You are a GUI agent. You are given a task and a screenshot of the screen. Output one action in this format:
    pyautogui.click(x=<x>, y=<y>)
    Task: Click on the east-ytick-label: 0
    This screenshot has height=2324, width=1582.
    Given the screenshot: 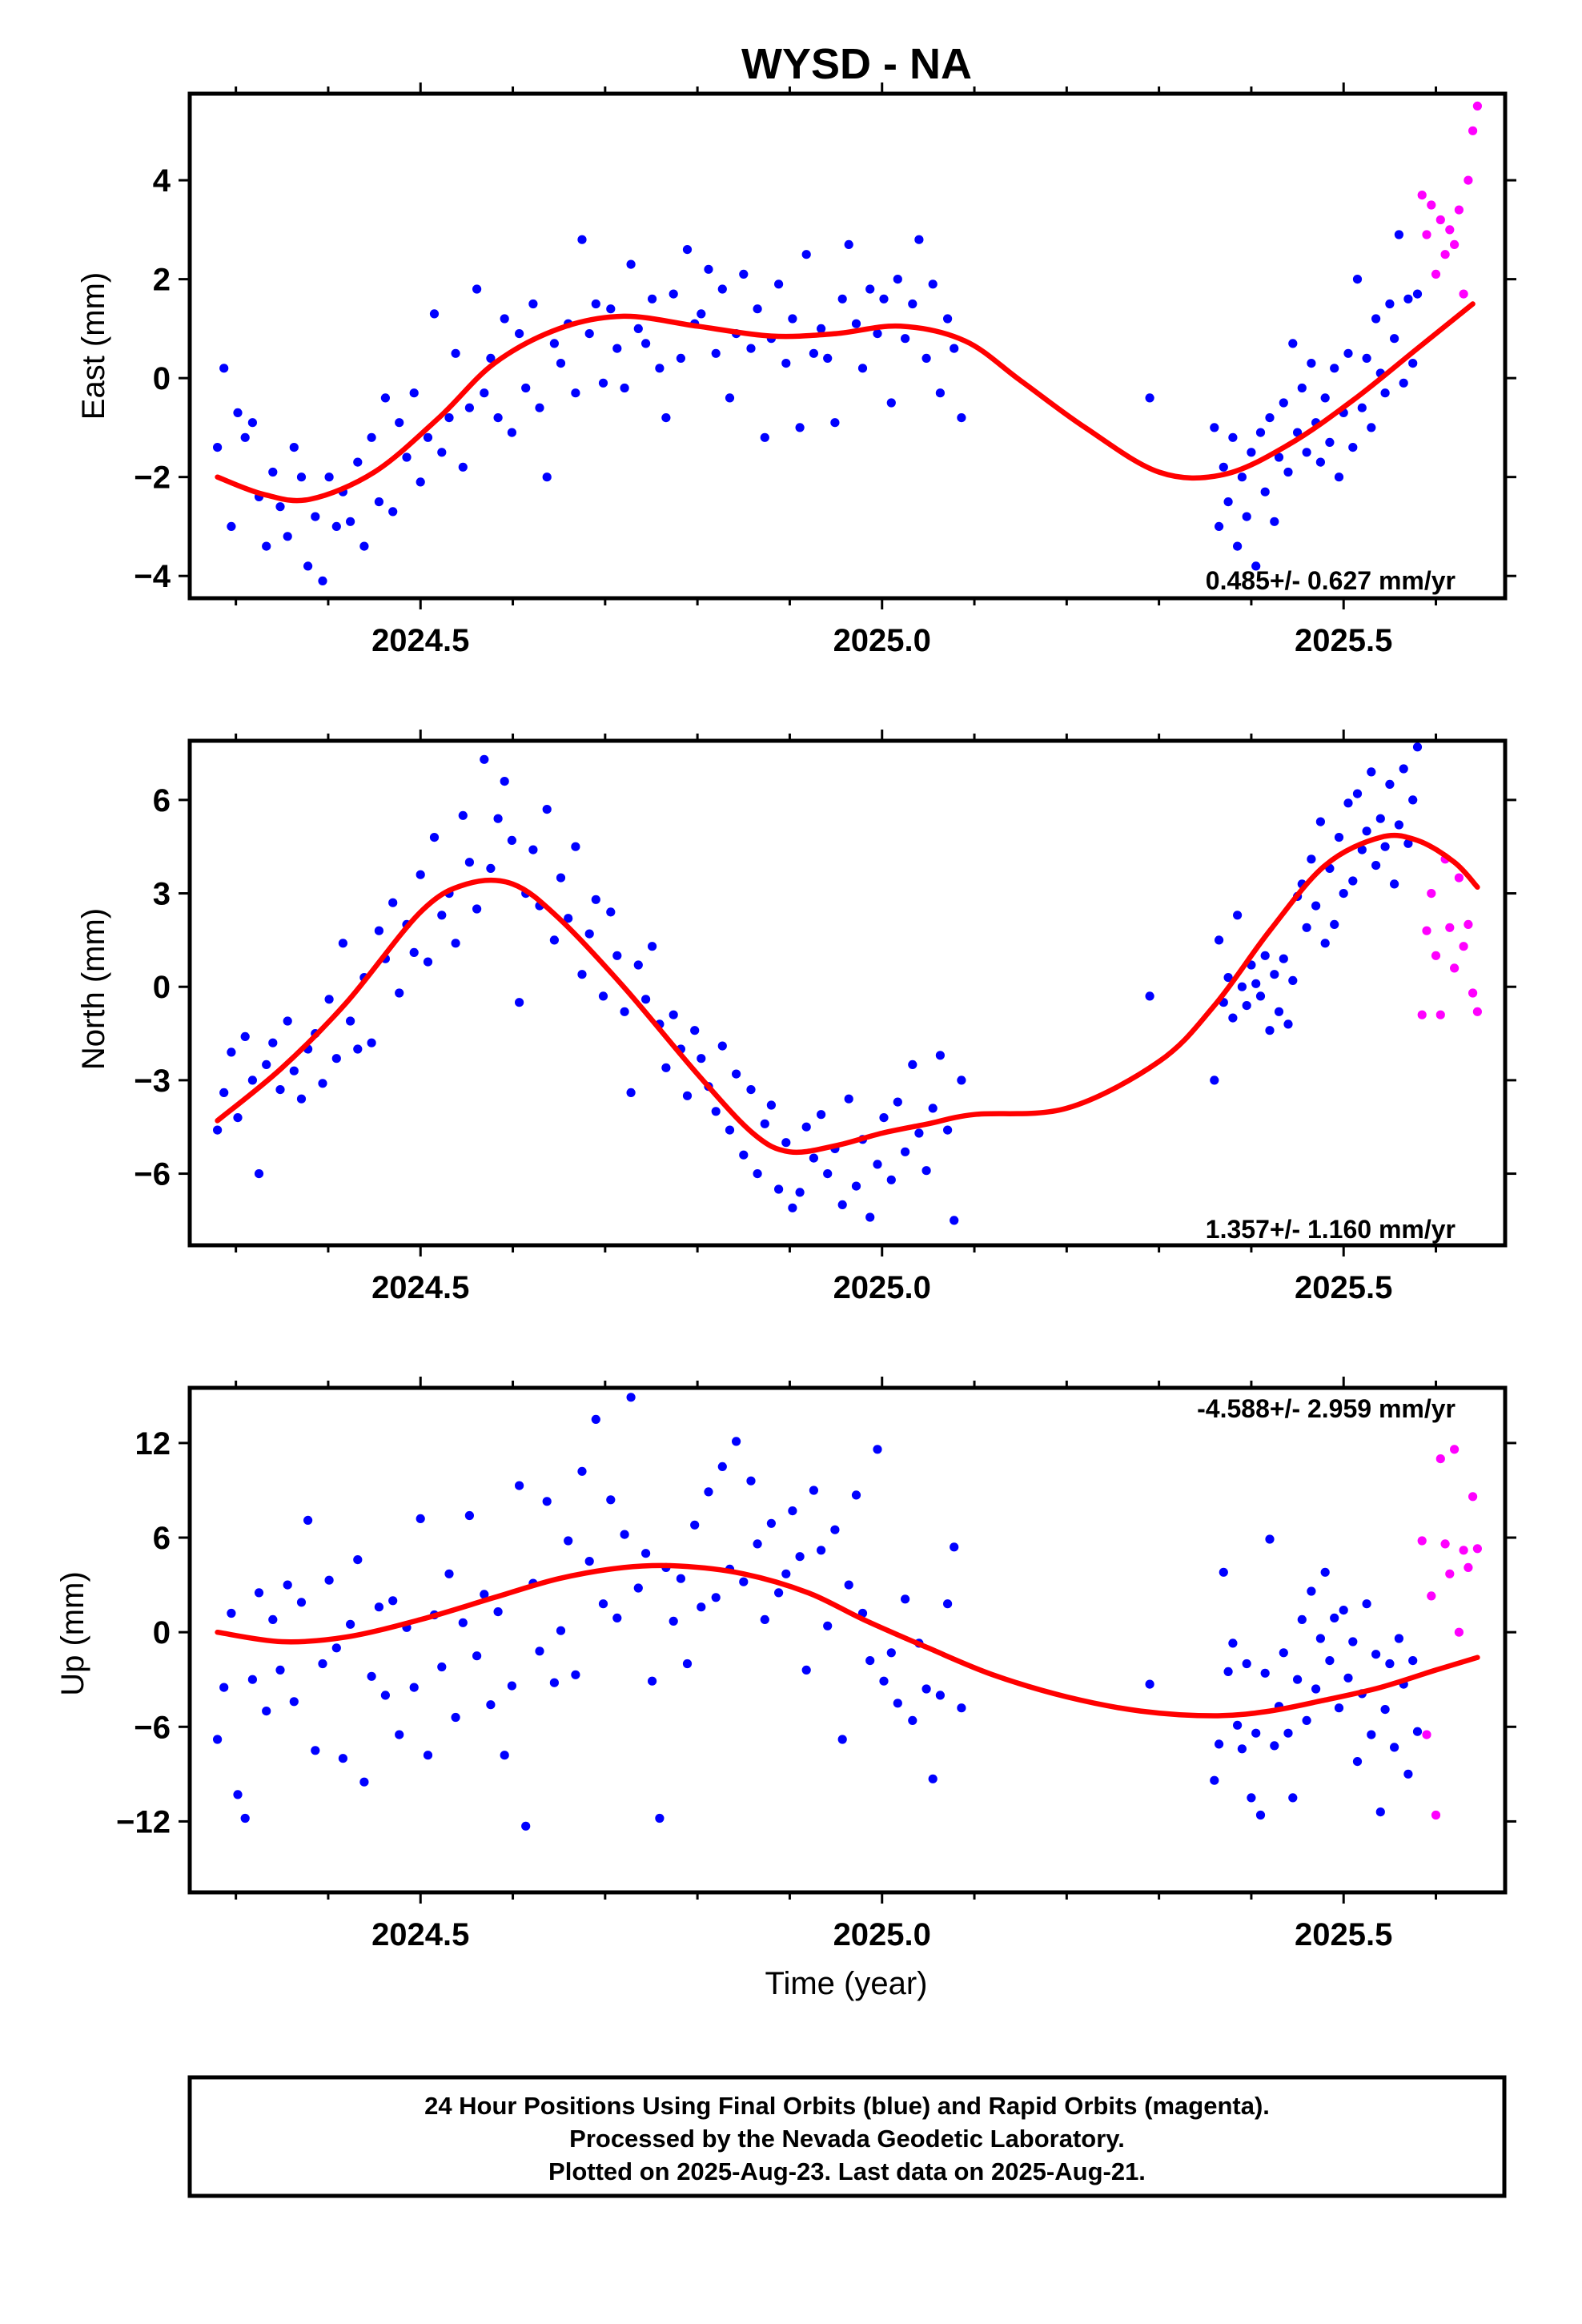 What is the action you would take?
    pyautogui.click(x=162, y=378)
    